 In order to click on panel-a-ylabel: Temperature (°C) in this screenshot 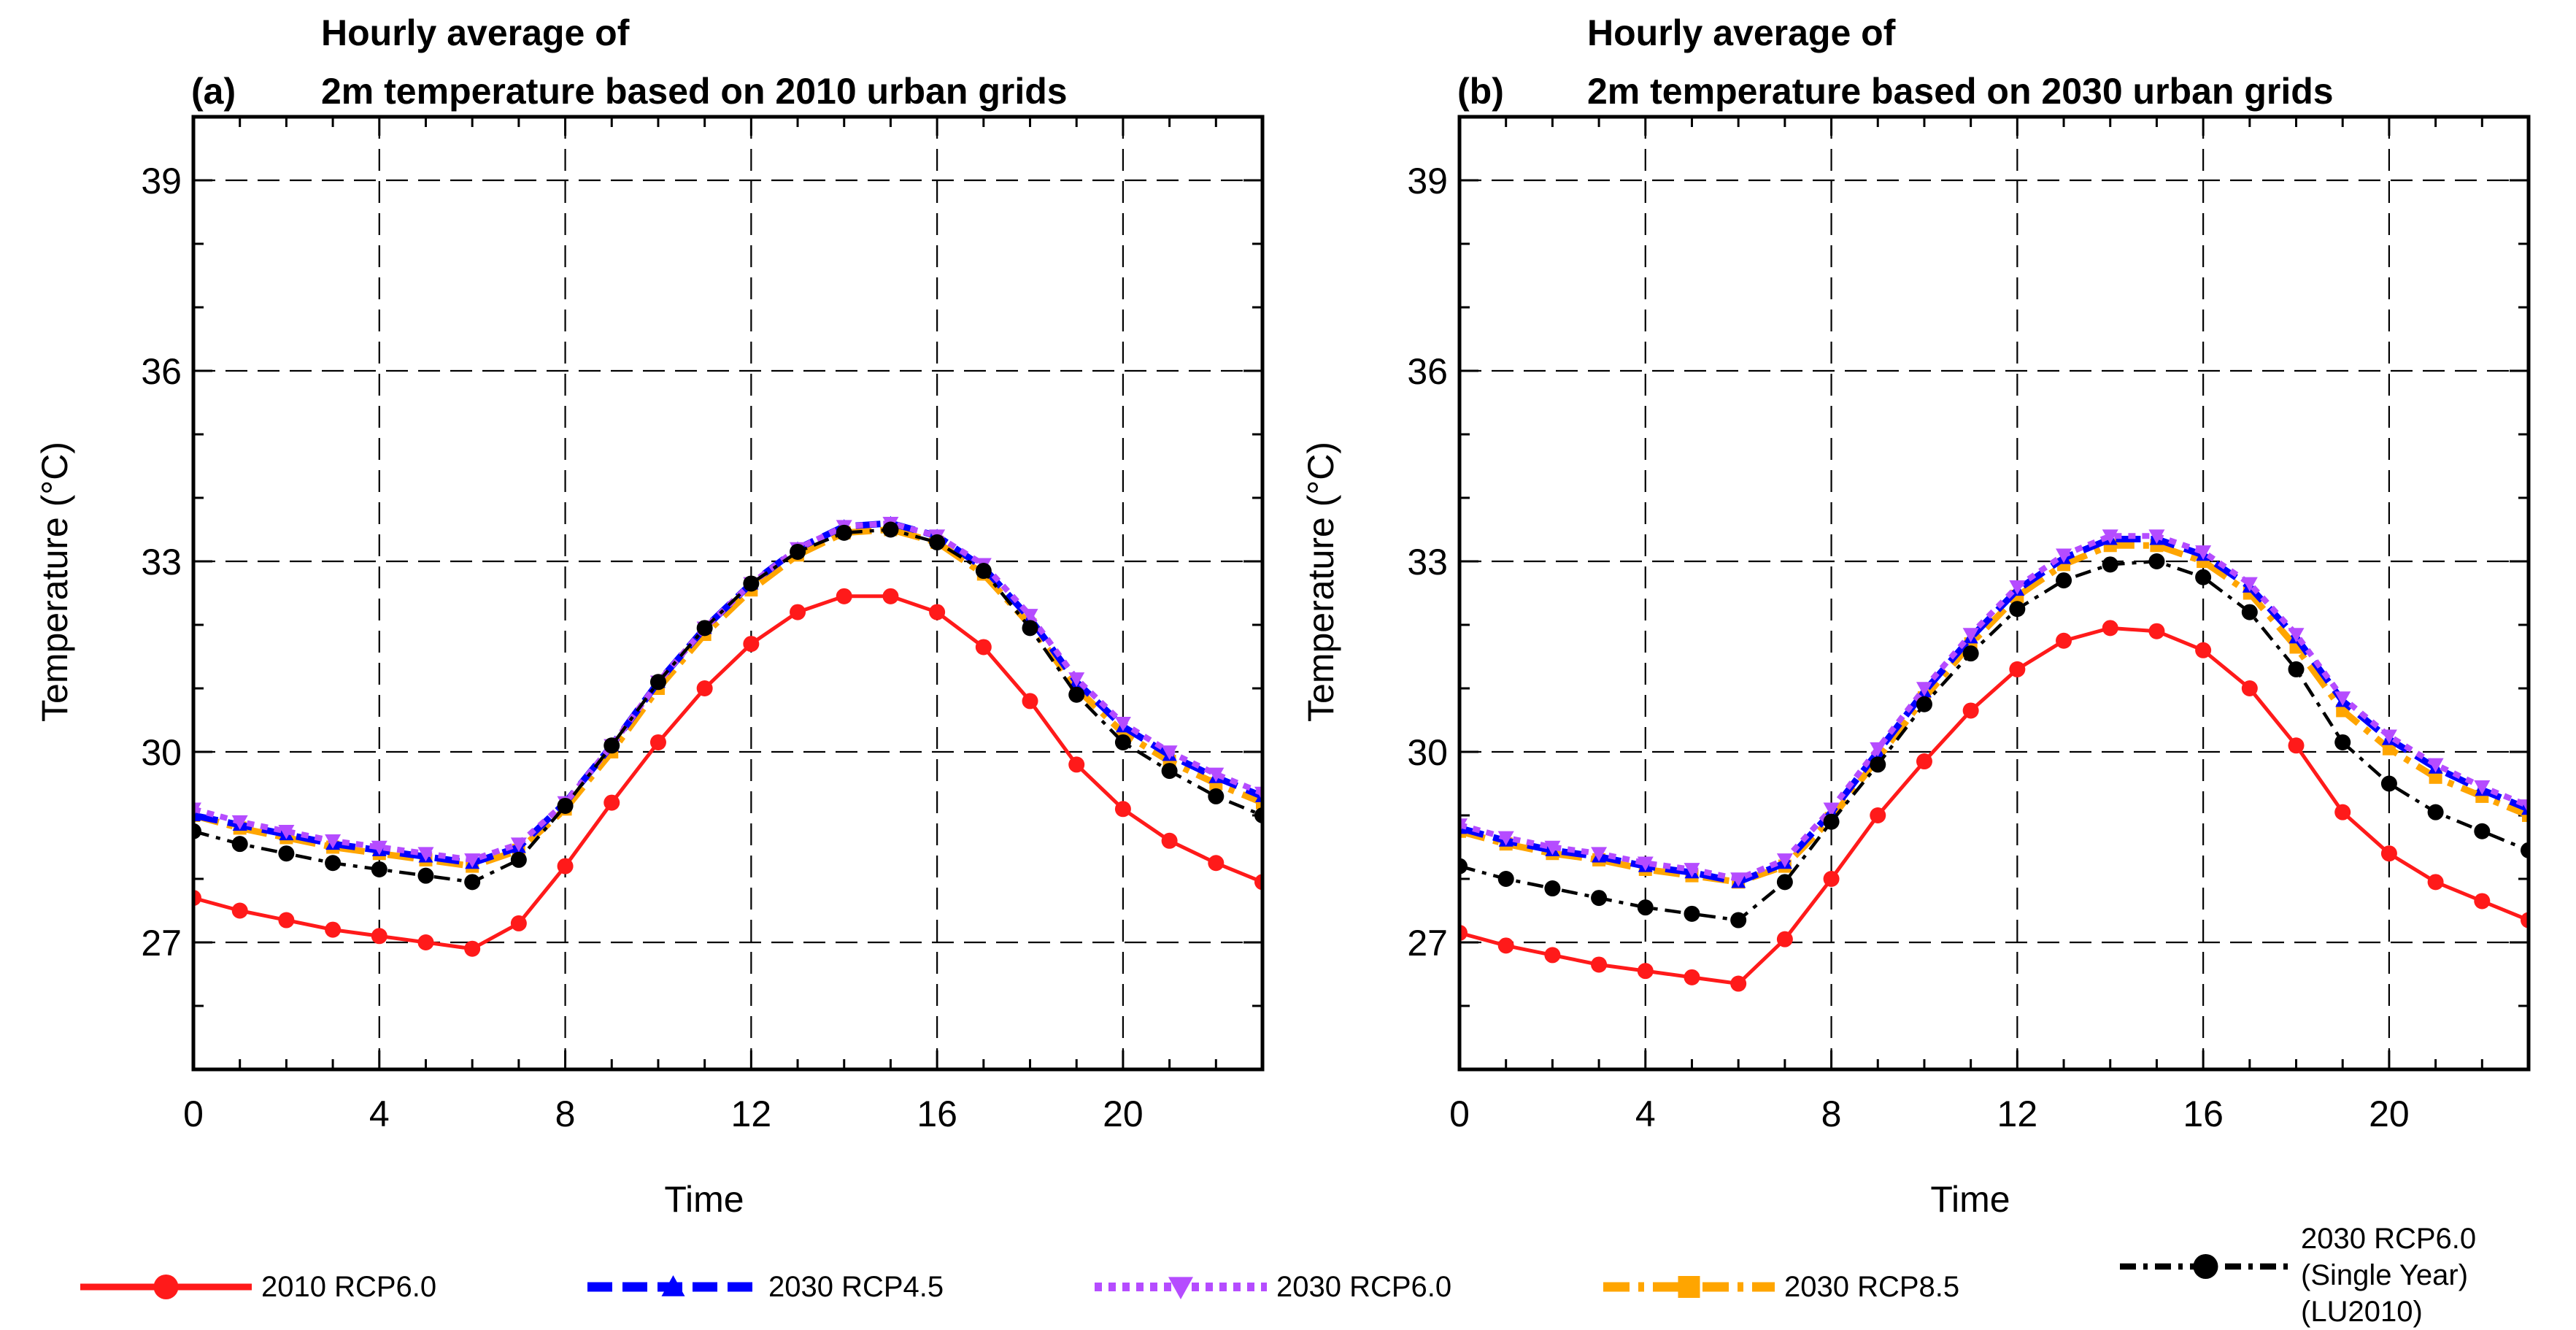, I will do `click(54, 582)`.